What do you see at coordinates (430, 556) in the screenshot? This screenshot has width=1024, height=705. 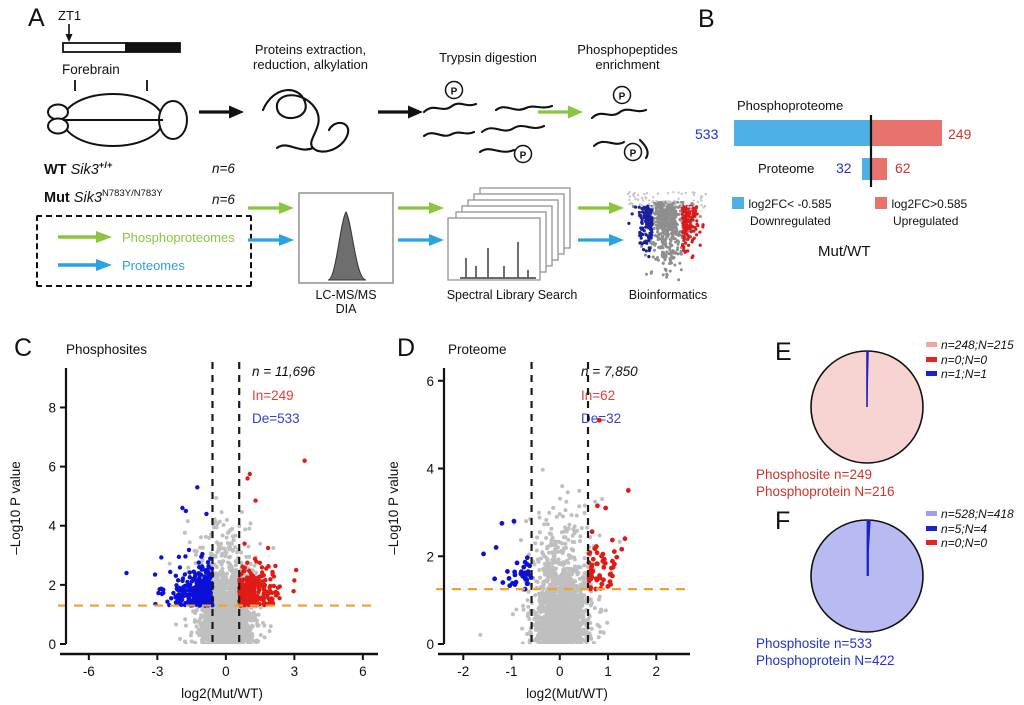 I see `y-tick-label: 2` at bounding box center [430, 556].